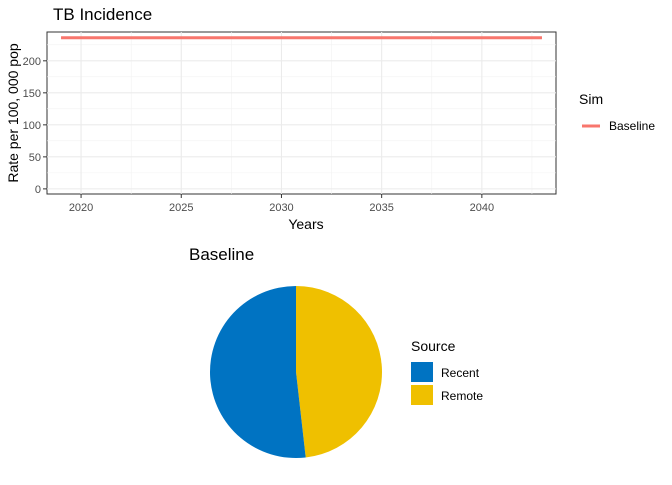 This screenshot has width=672, height=485. I want to click on pie-legend-key-remote, so click(422, 395).